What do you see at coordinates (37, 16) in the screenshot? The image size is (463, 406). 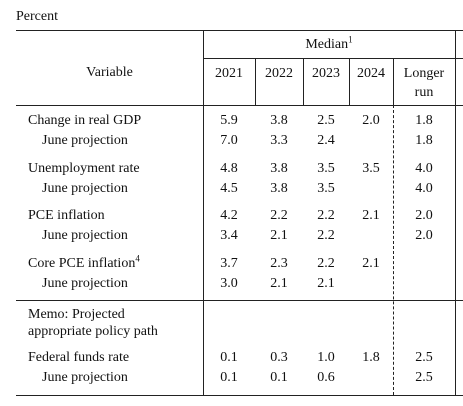 I see `unit-label: Percent` at bounding box center [37, 16].